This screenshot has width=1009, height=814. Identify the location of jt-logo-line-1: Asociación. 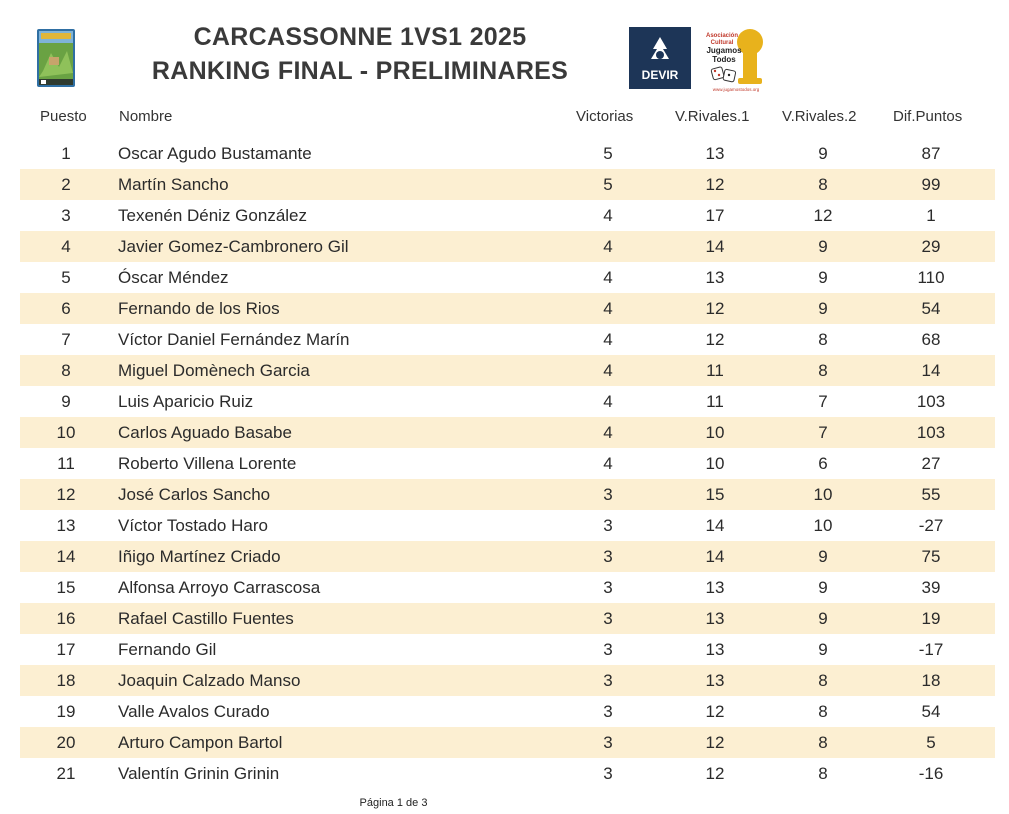
(722, 36).